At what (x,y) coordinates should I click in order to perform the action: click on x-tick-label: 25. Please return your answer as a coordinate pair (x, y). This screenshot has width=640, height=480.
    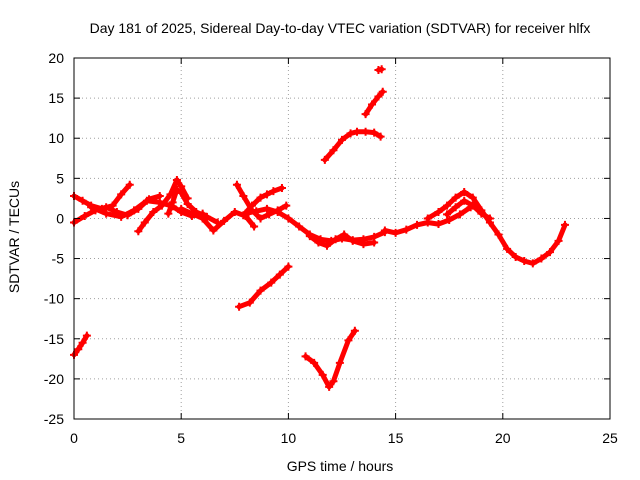
    Looking at the image, I should click on (610, 438).